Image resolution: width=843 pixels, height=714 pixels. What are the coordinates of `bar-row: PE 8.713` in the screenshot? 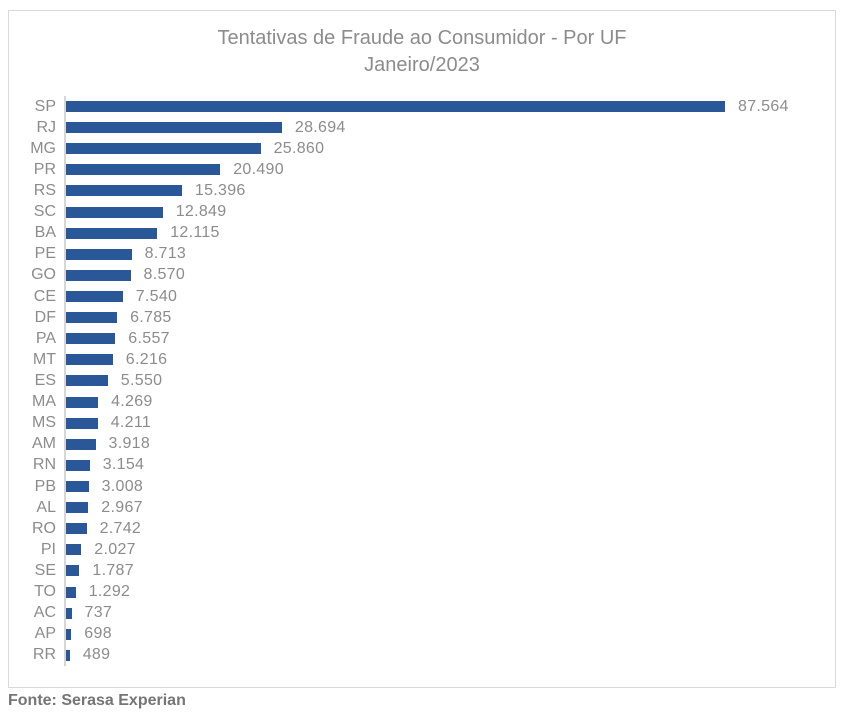 It's located at (422, 254).